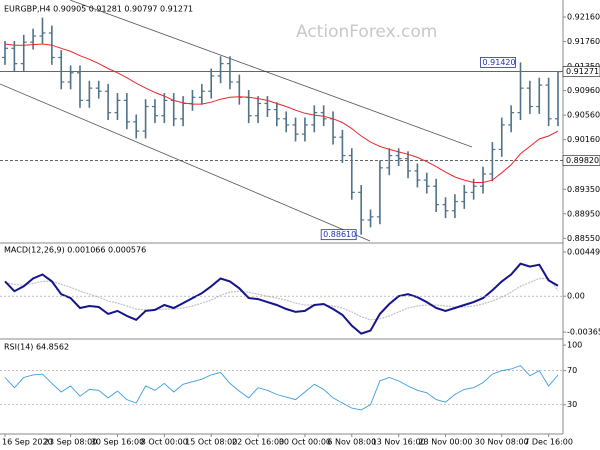 The height and width of the screenshot is (450, 600). I want to click on y-tick-label: 30, so click(572, 404).